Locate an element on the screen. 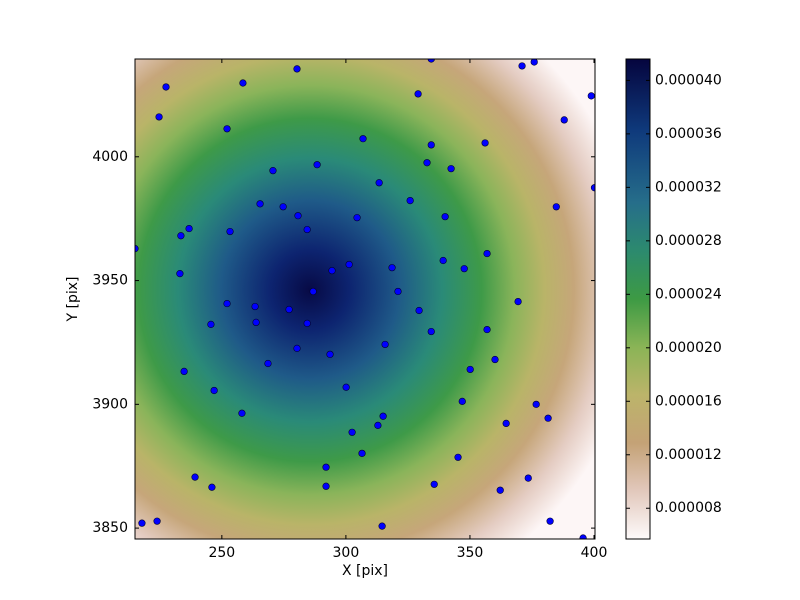 The height and width of the screenshot is (600, 800). y-axis-label: Y [pix] is located at coordinates (73, 300).